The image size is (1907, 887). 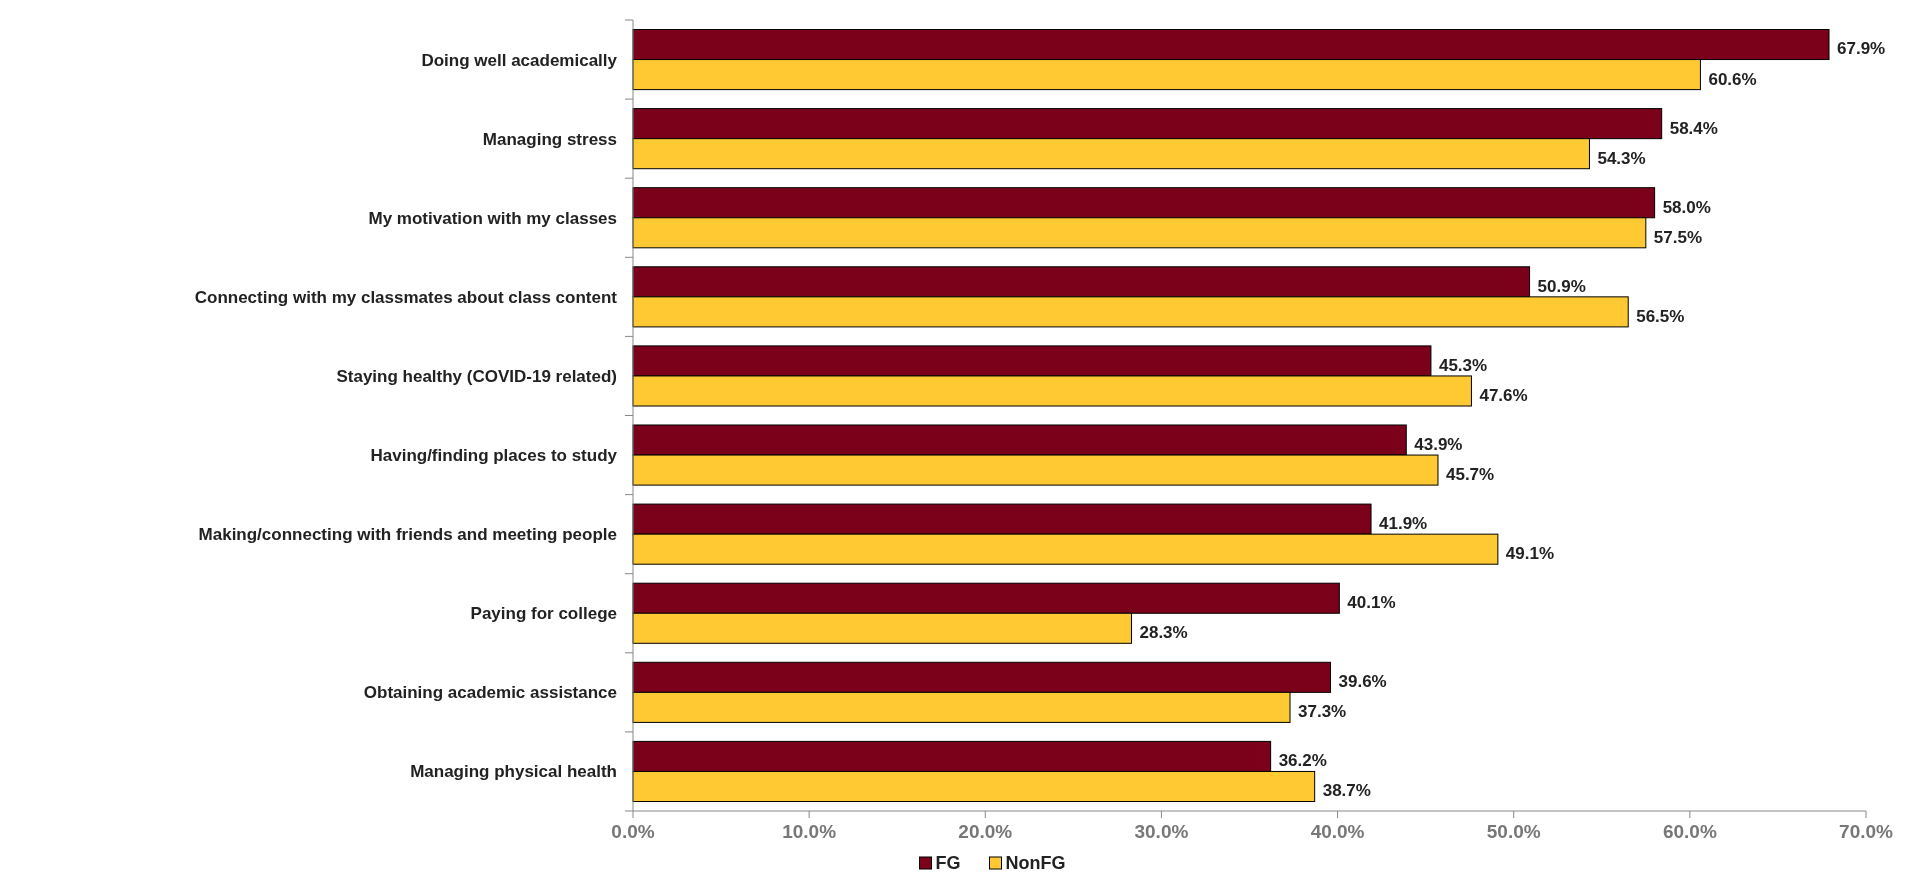 I want to click on x-tick-label: 50.0%, so click(x=1513, y=831).